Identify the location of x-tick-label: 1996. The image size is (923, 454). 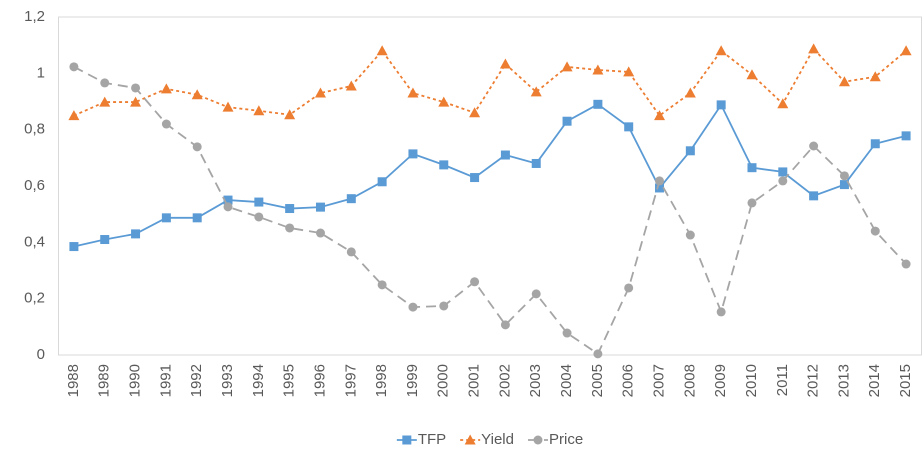
(319, 380).